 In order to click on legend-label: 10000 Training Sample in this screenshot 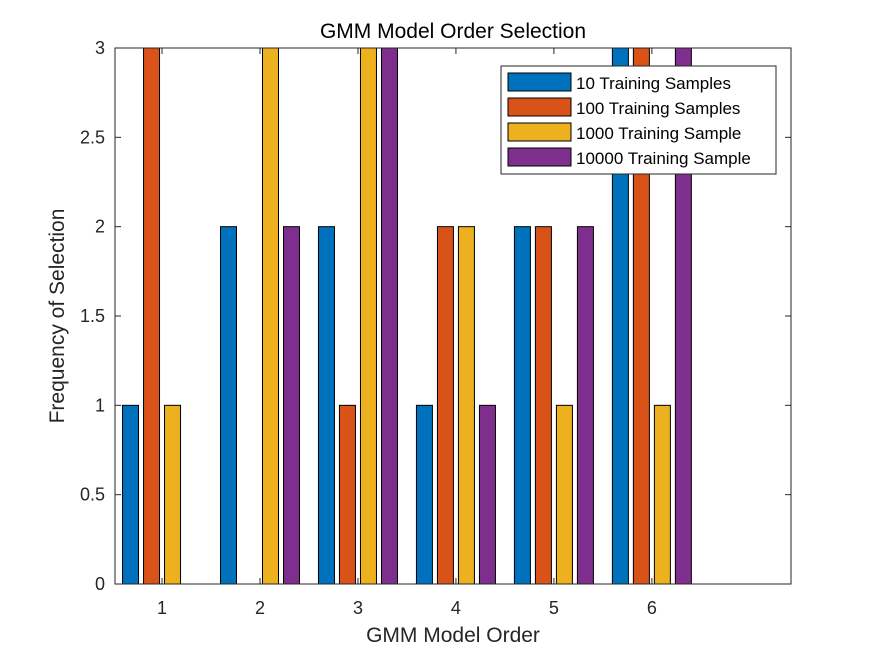, I will do `click(663, 158)`.